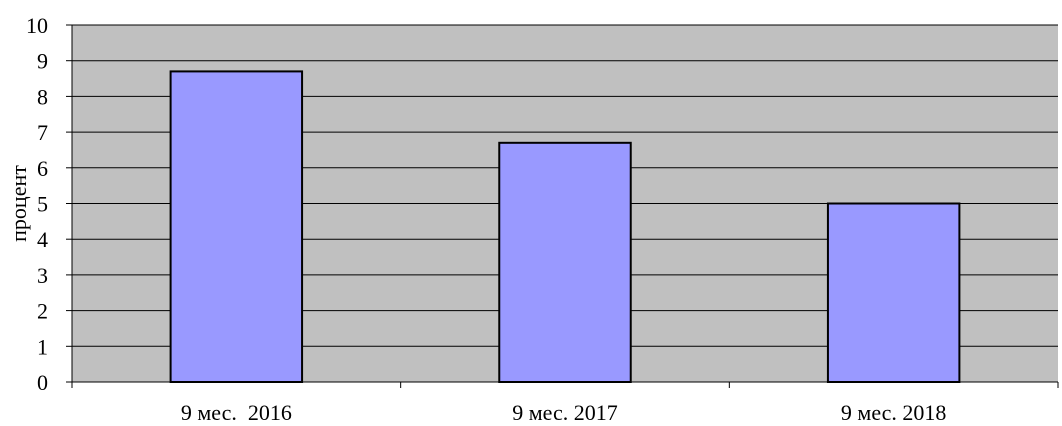 This screenshot has width=1062, height=426. I want to click on y-tick-labels: 0 1 2 3 4 5 6 7 8 9 10, so click(37, 204).